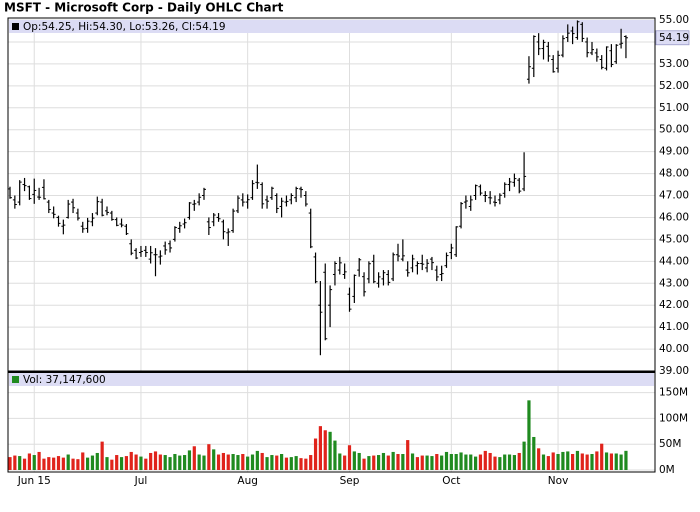  I want to click on volume-legend-swatch, so click(15, 379).